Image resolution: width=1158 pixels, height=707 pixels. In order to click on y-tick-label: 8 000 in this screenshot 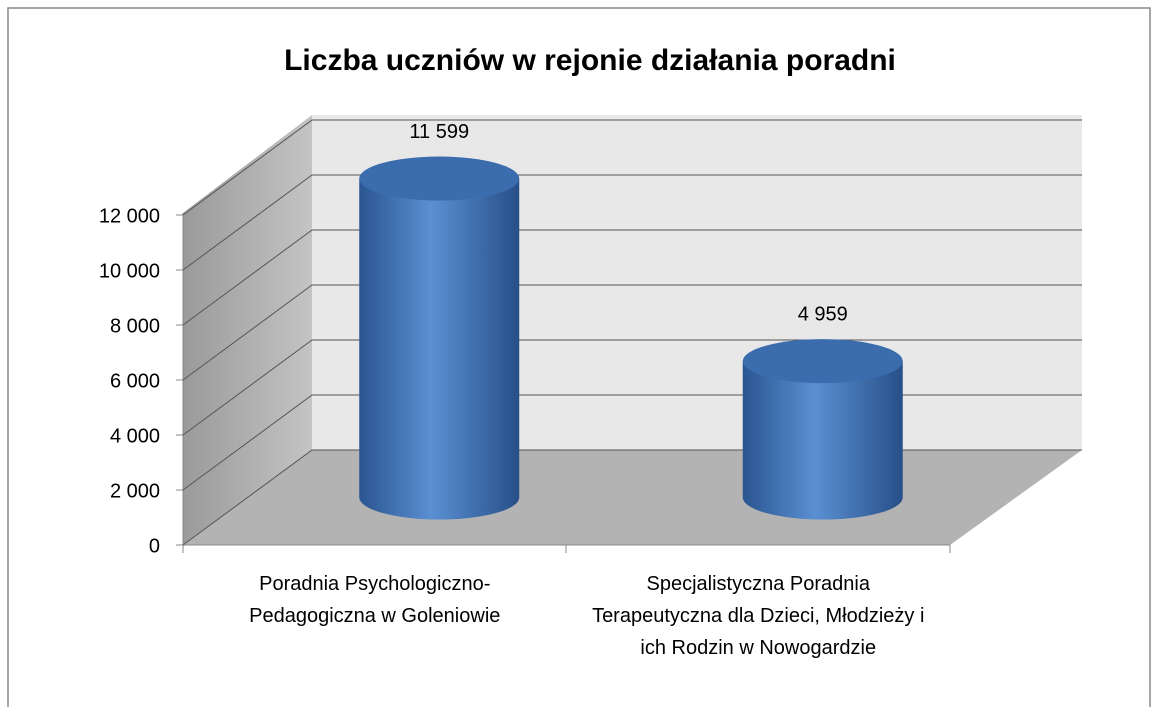, I will do `click(135, 326)`.